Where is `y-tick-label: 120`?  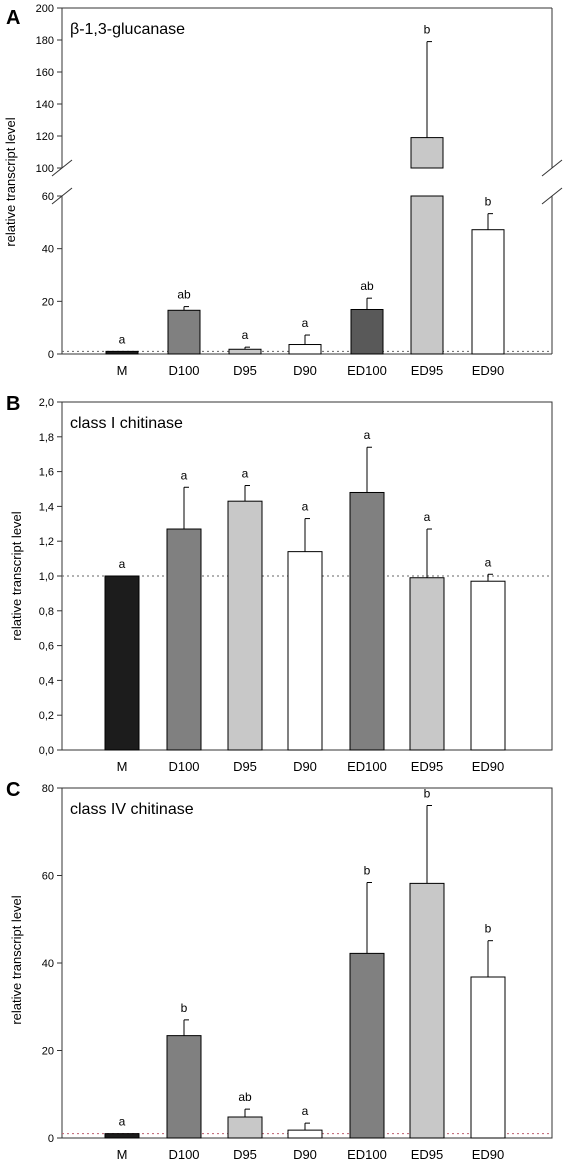 y-tick-label: 120 is located at coordinates (45, 137).